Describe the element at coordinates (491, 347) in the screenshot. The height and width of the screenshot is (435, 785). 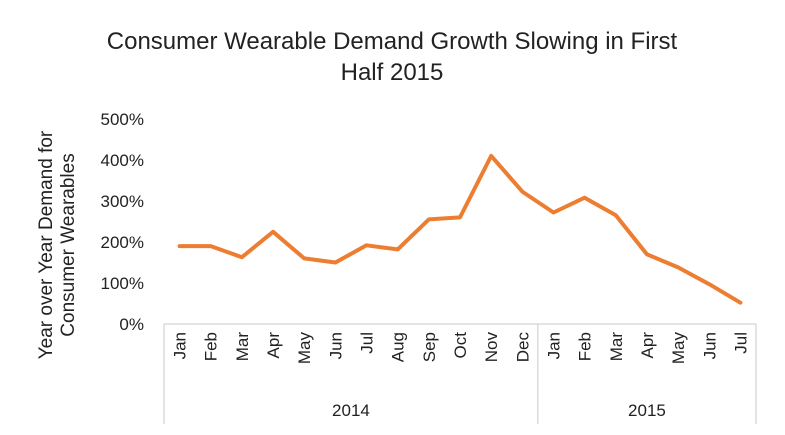
I see `x-tick-label: Nov` at that location.